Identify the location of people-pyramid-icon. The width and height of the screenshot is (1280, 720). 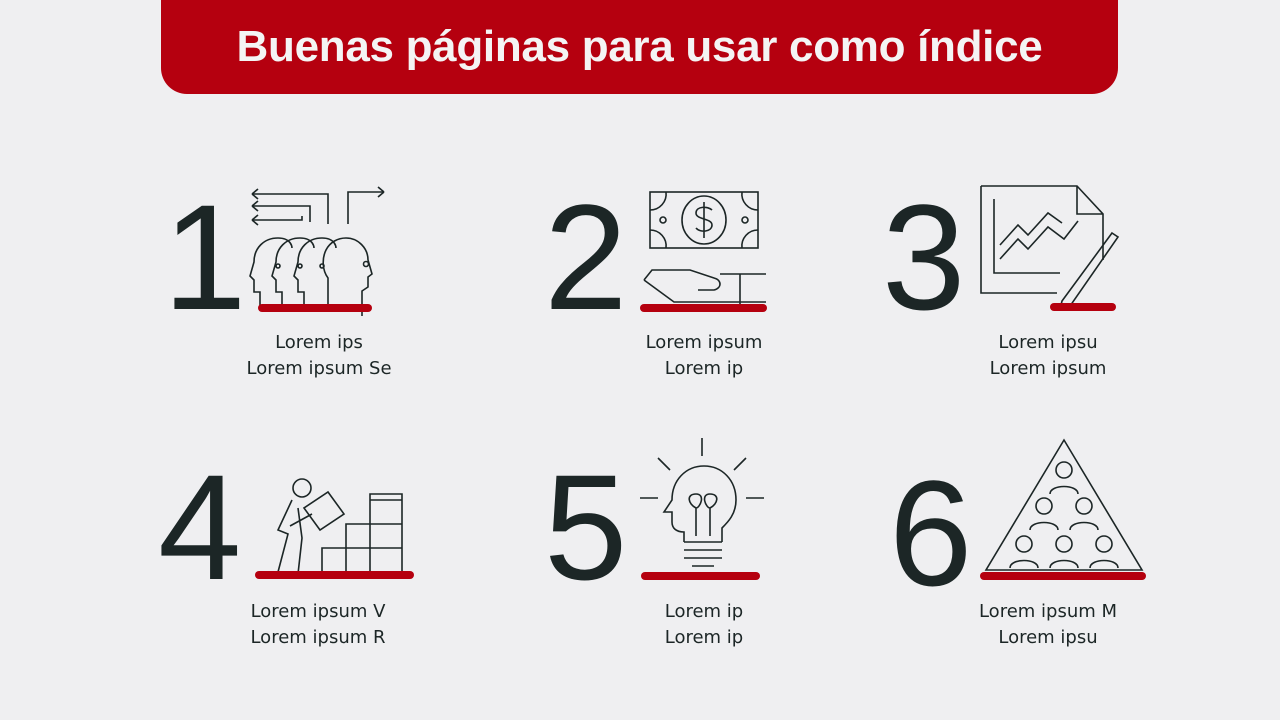
(1064, 504).